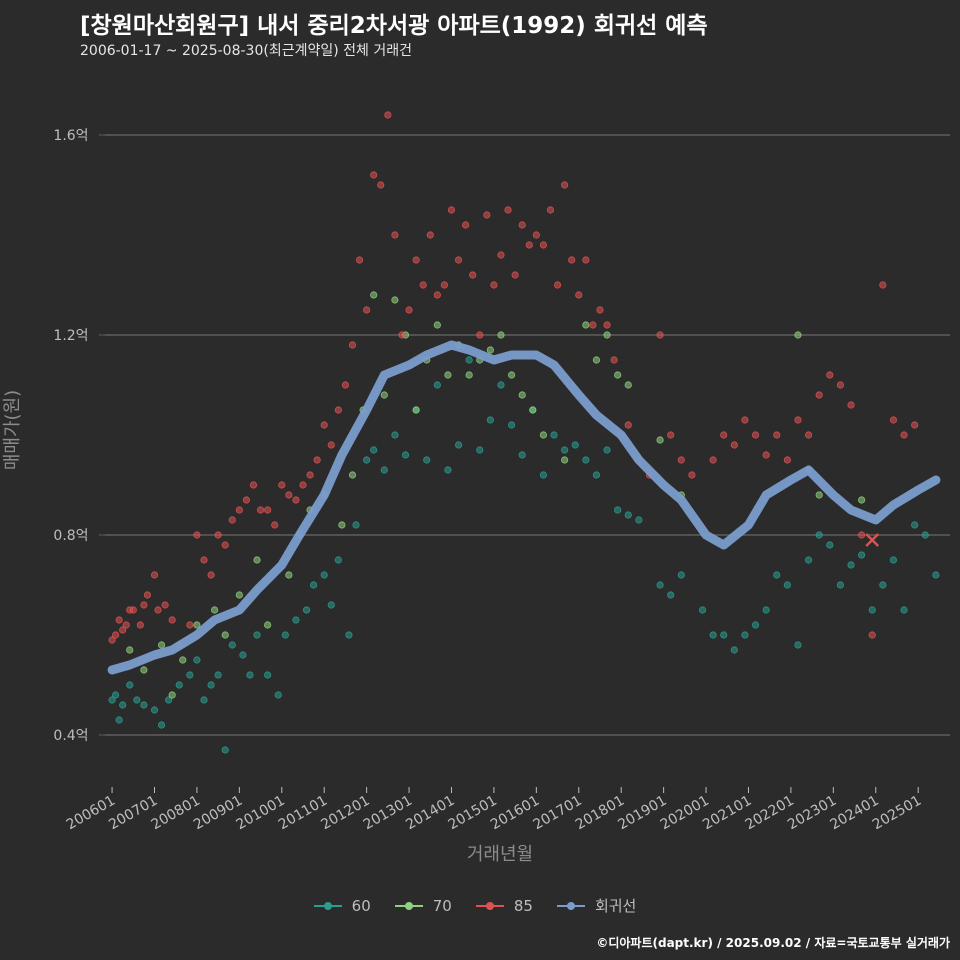 The width and height of the screenshot is (960, 960). I want to click on chart-title: [창원마산회원구] 내서 중리2차서광 아파트(1992) 회귀선 예측, so click(394, 26).